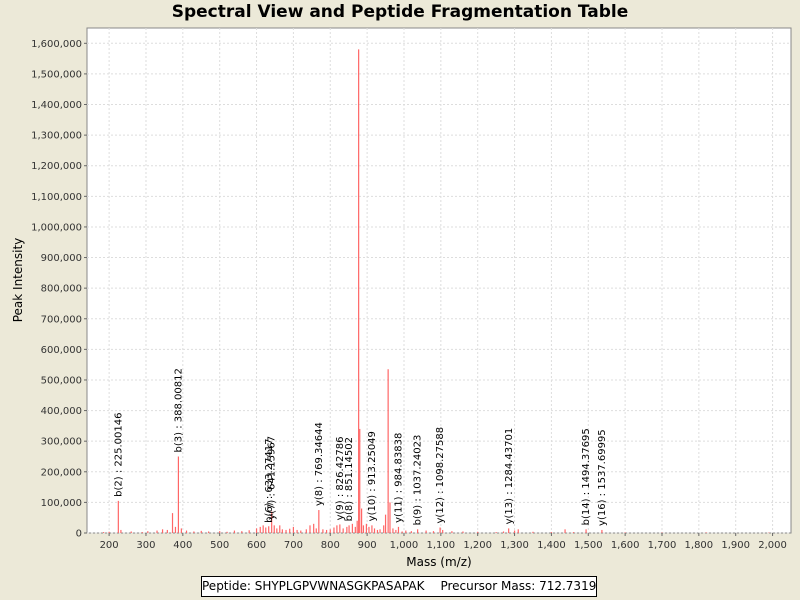 This screenshot has height=600, width=800. I want to click on peak-annotation: y(13) : 1284.43701, so click(509, 476).